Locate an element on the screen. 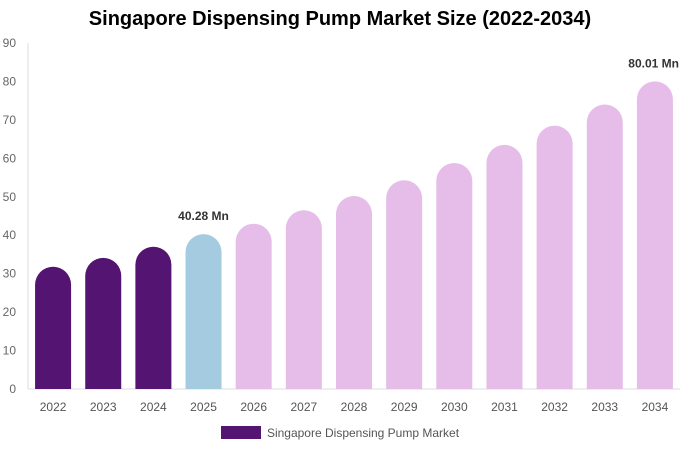 Image resolution: width=680 pixels, height=450 pixels. bar-2025 is located at coordinates (203, 311).